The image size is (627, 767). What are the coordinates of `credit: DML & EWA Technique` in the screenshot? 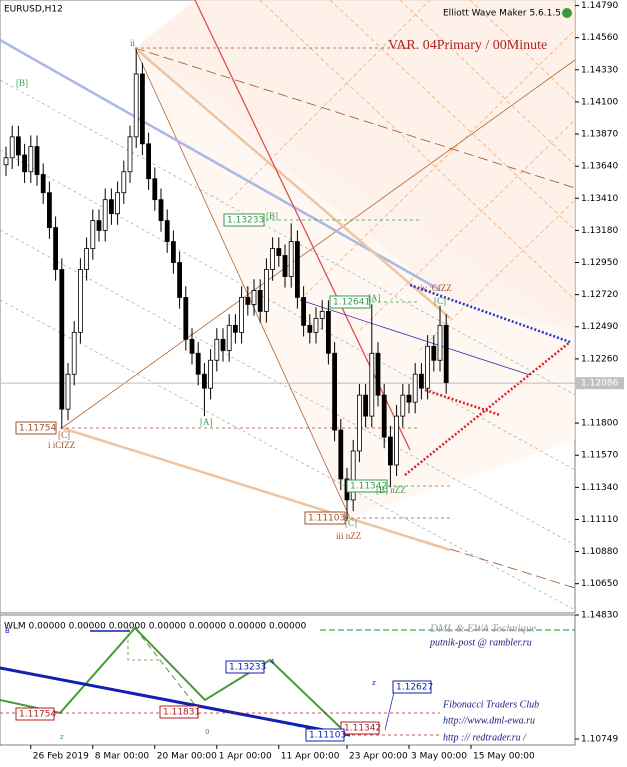 It's located at (482, 629).